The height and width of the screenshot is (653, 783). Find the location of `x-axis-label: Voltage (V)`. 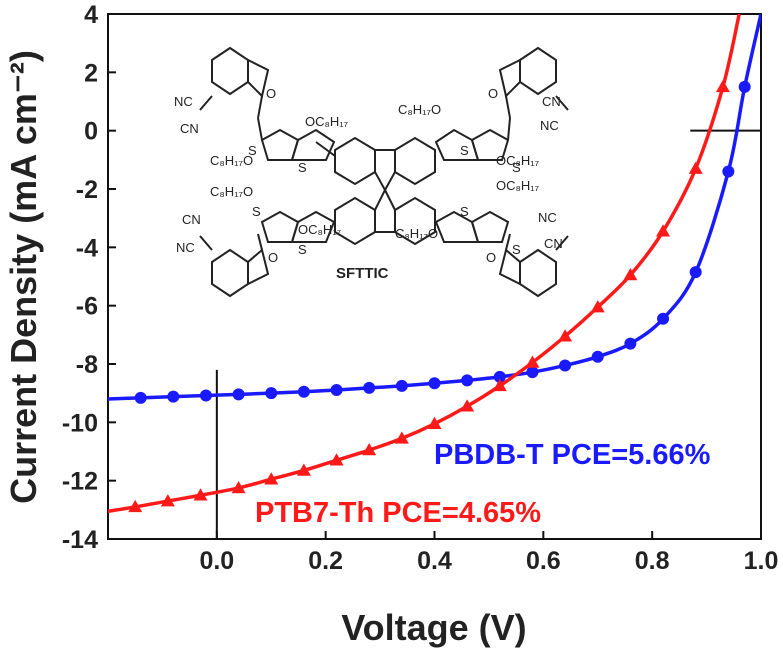

x-axis-label: Voltage (V) is located at coordinates (433, 627).